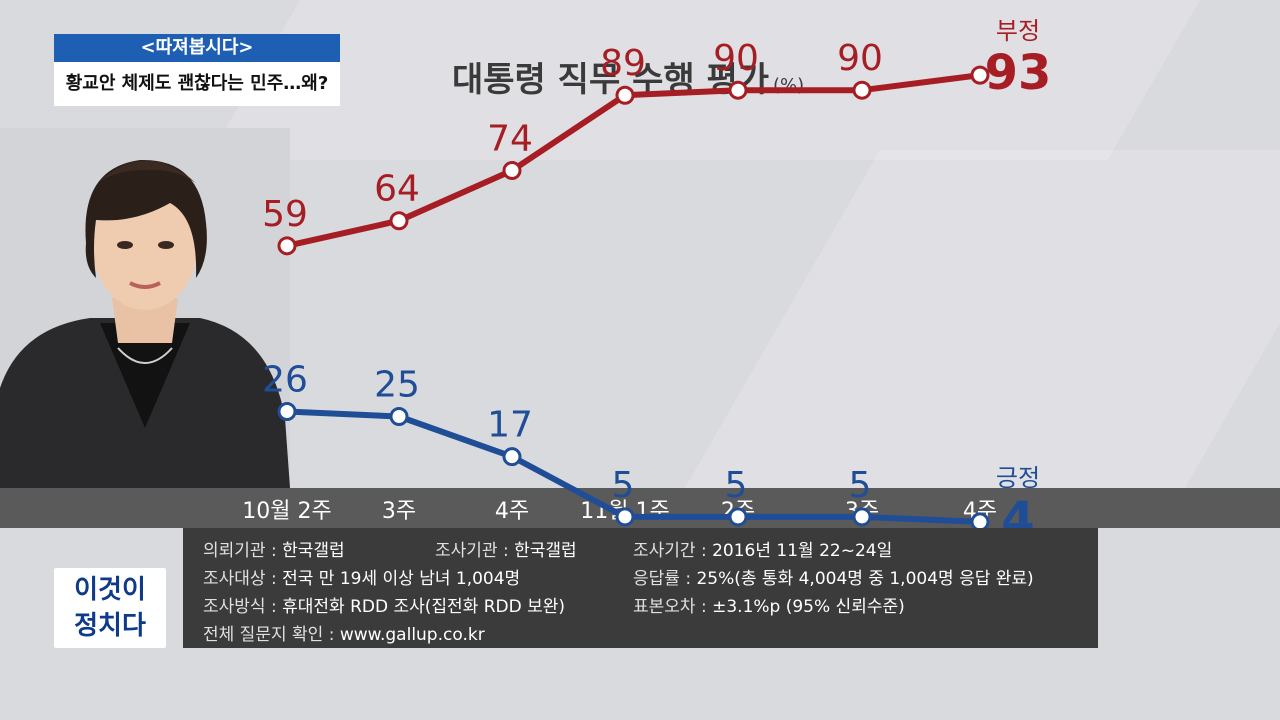  What do you see at coordinates (412, 635) in the screenshot?
I see `info-value: www.gallup.co.kr` at bounding box center [412, 635].